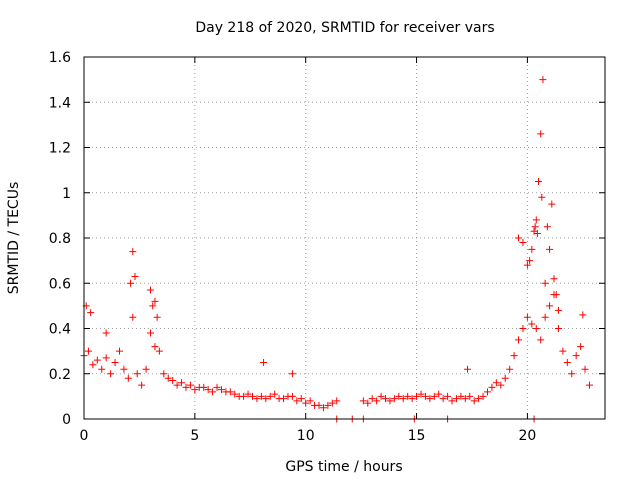 Image resolution: width=640 pixels, height=484 pixels. I want to click on y-tick-label: 0.2, so click(60, 375).